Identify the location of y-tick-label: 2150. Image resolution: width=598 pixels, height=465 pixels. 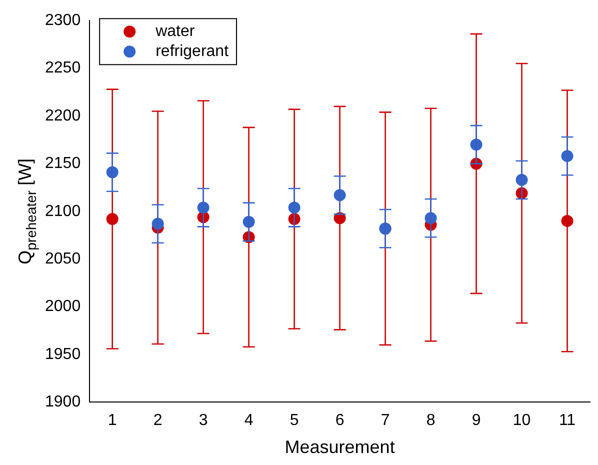
(63, 163).